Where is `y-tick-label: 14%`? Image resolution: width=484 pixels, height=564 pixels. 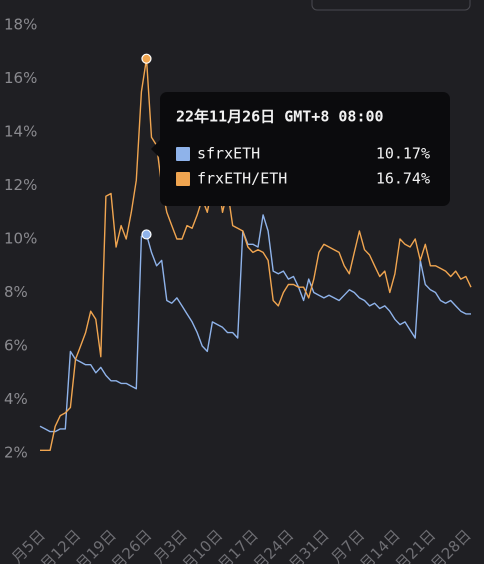
y-tick-label: 14% is located at coordinates (20, 132).